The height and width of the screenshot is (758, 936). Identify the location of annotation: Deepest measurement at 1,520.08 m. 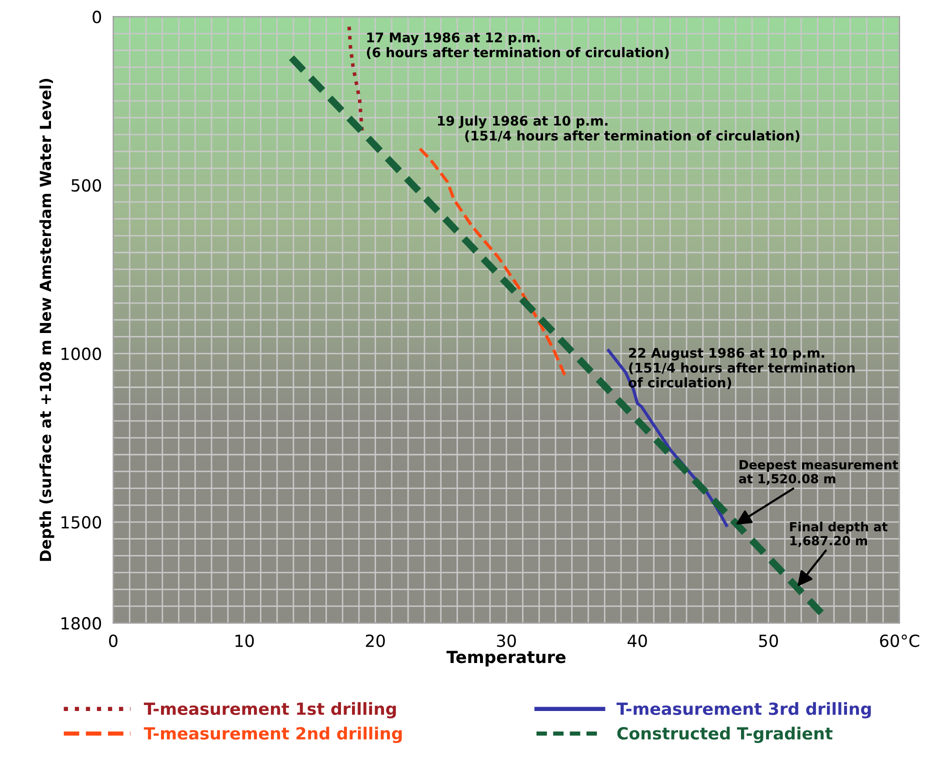
(818, 472).